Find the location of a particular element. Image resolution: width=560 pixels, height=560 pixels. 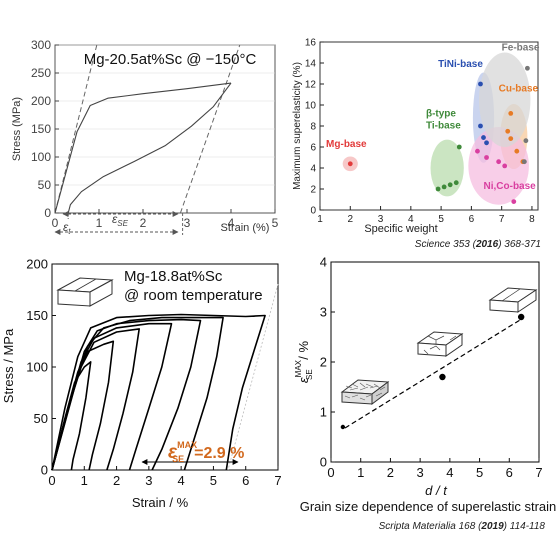

series-label: Fe-base is located at coordinates (521, 47).